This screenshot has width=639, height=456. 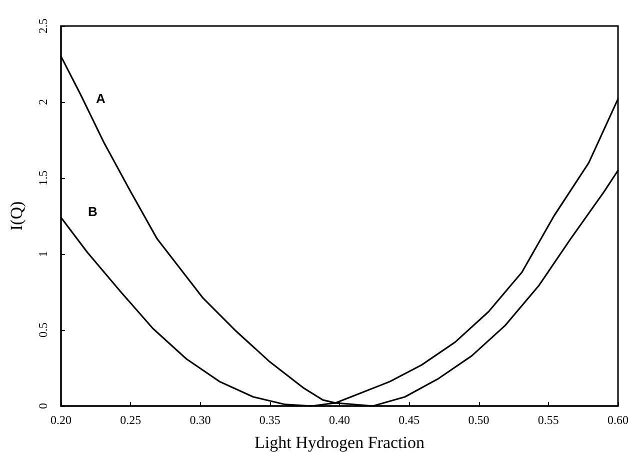 I want to click on series-label: A, so click(x=101, y=98).